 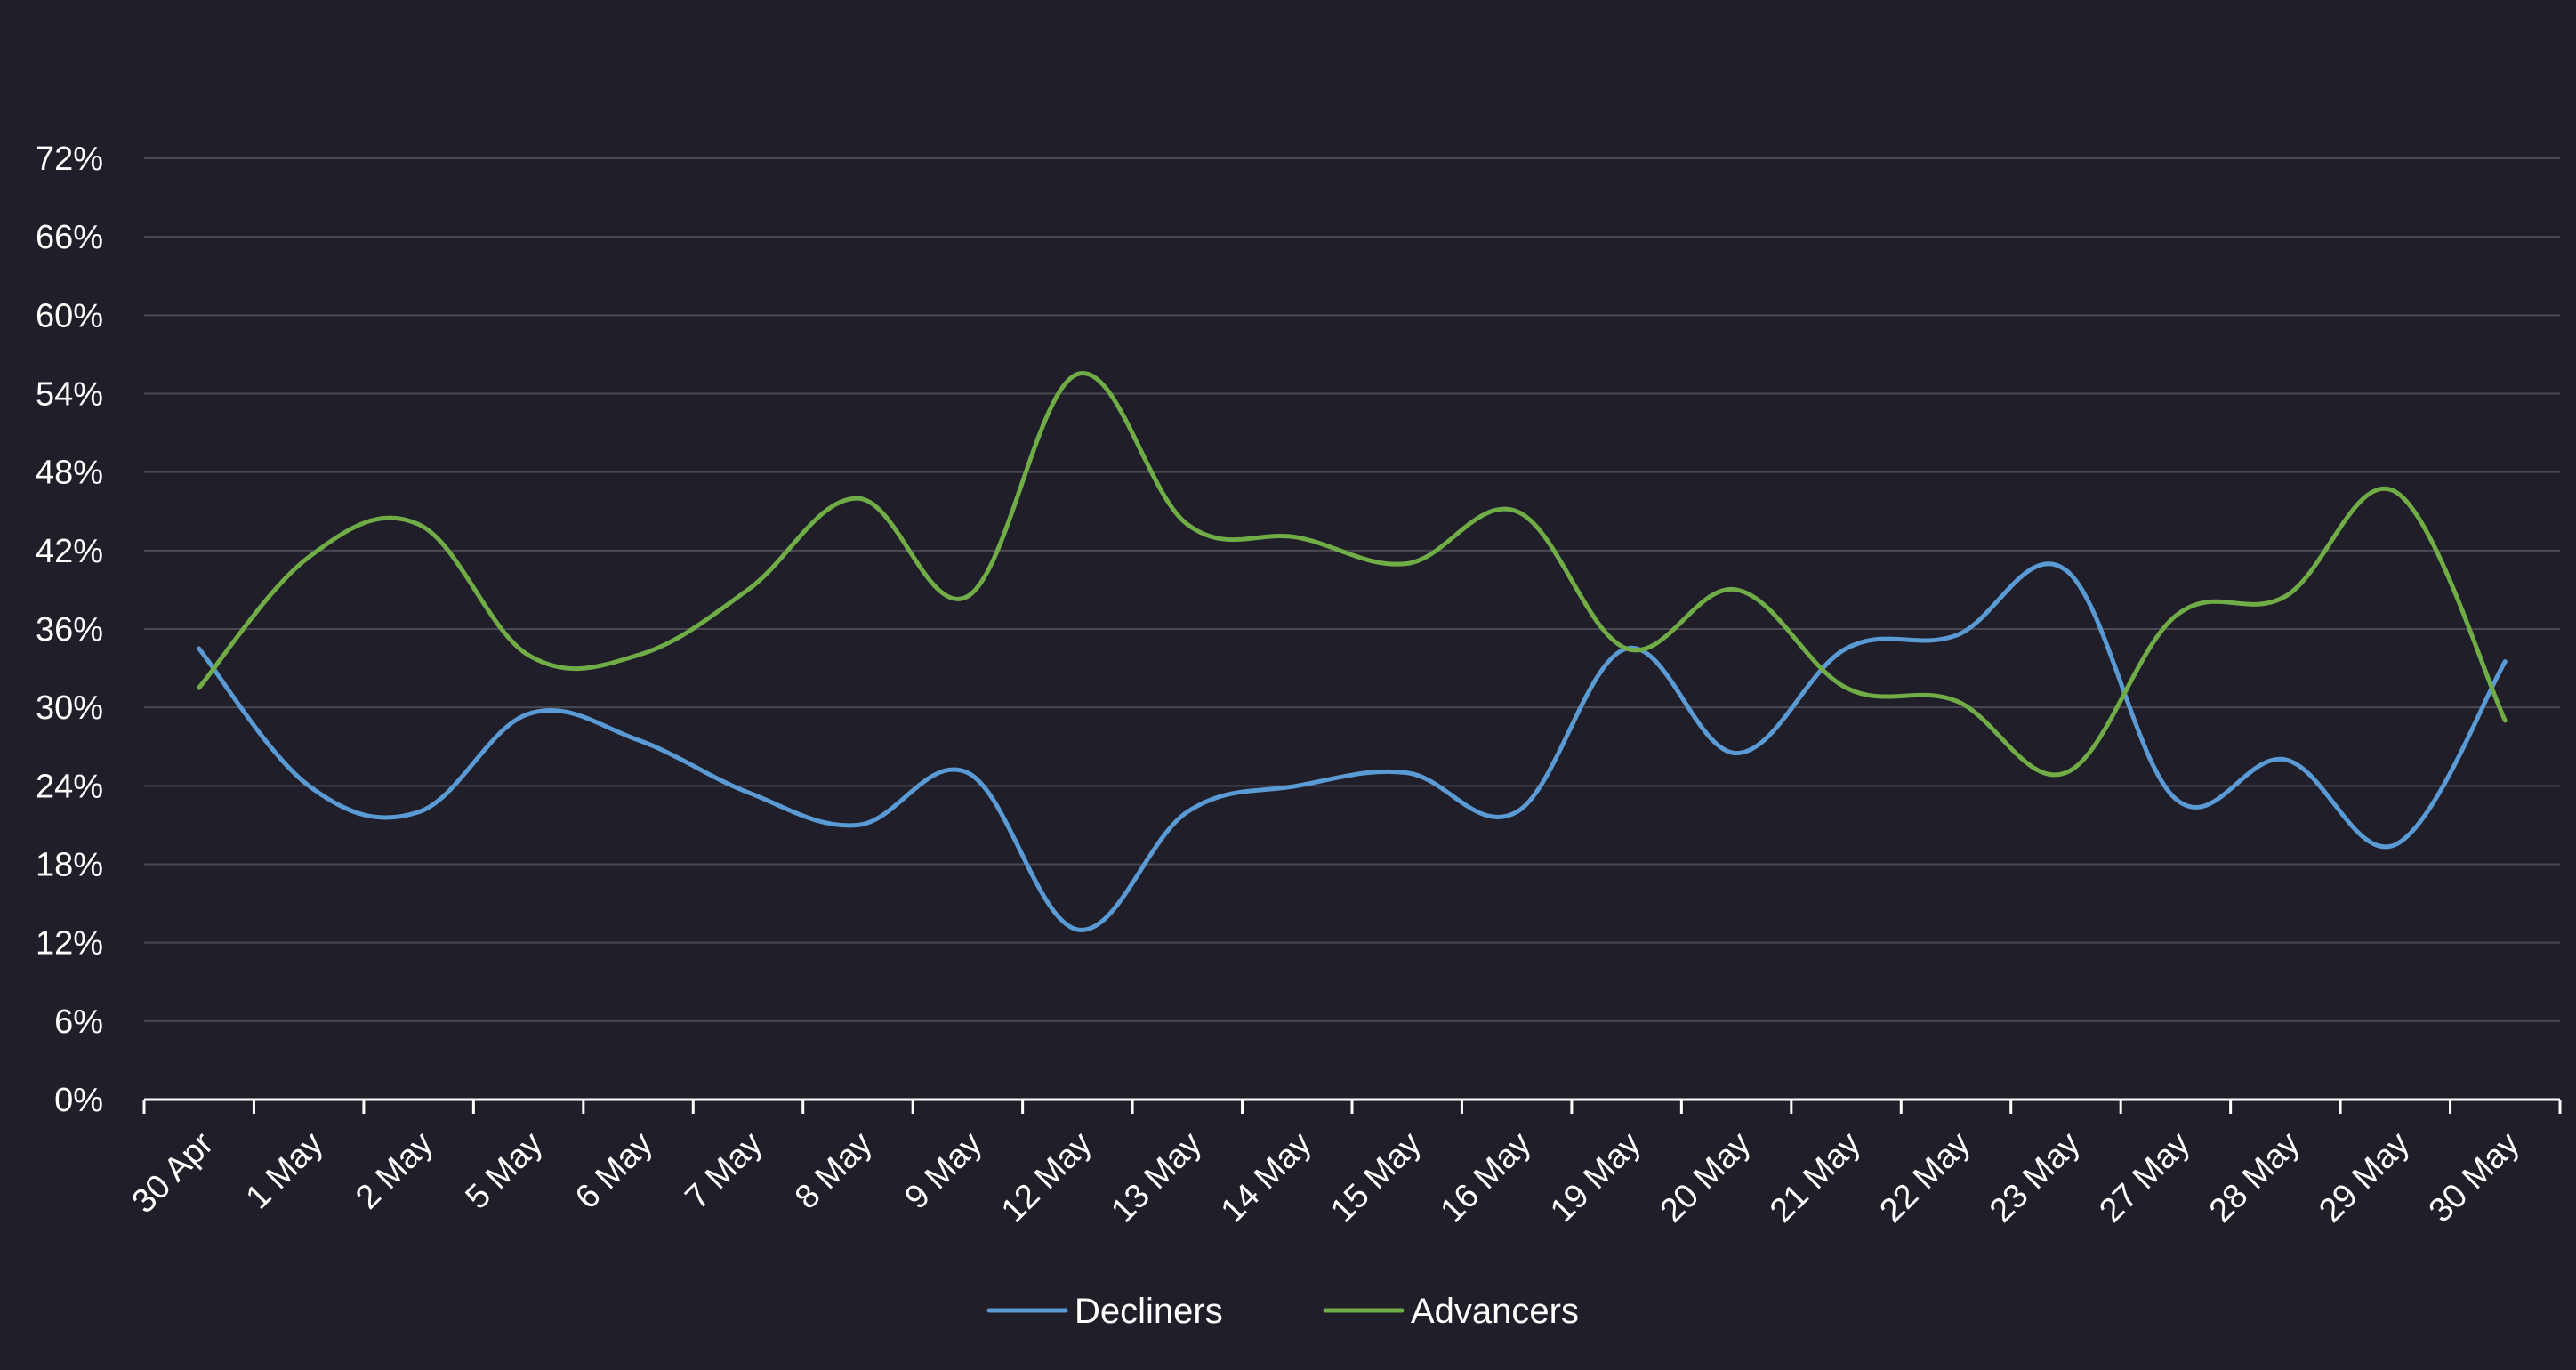 I want to click on x-tick-label: 15 May, so click(x=1376, y=1177).